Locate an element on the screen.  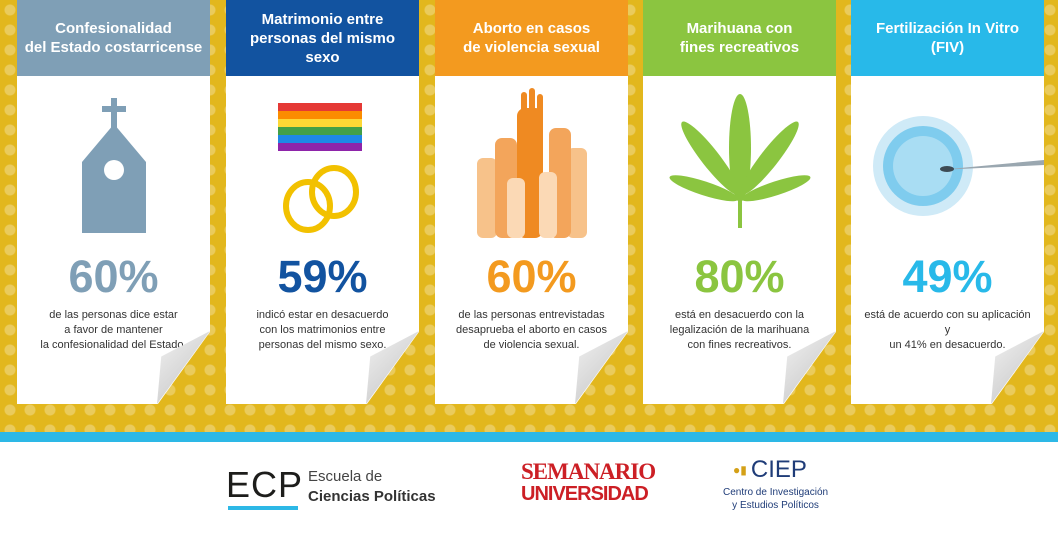
card-title: Aborto en casos de violencia sexual is located at coordinates (531, 38).